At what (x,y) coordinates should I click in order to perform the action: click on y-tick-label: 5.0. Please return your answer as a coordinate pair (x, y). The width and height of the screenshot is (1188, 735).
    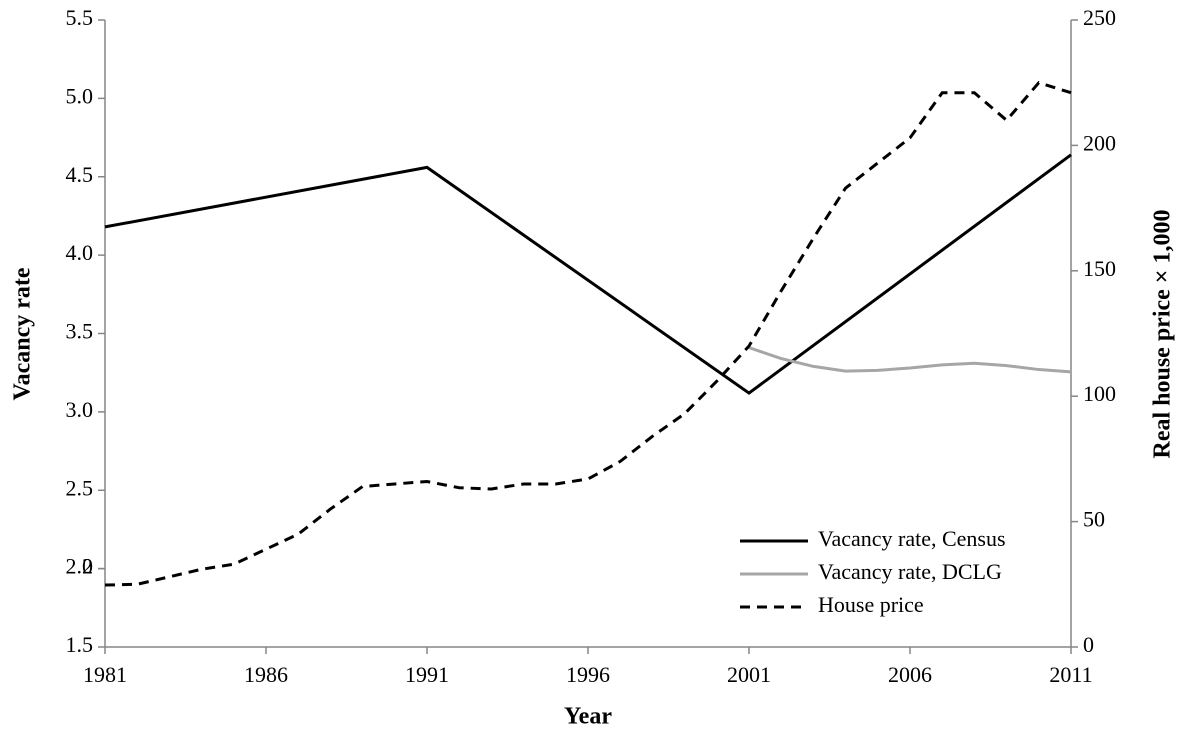
    Looking at the image, I should click on (80, 95).